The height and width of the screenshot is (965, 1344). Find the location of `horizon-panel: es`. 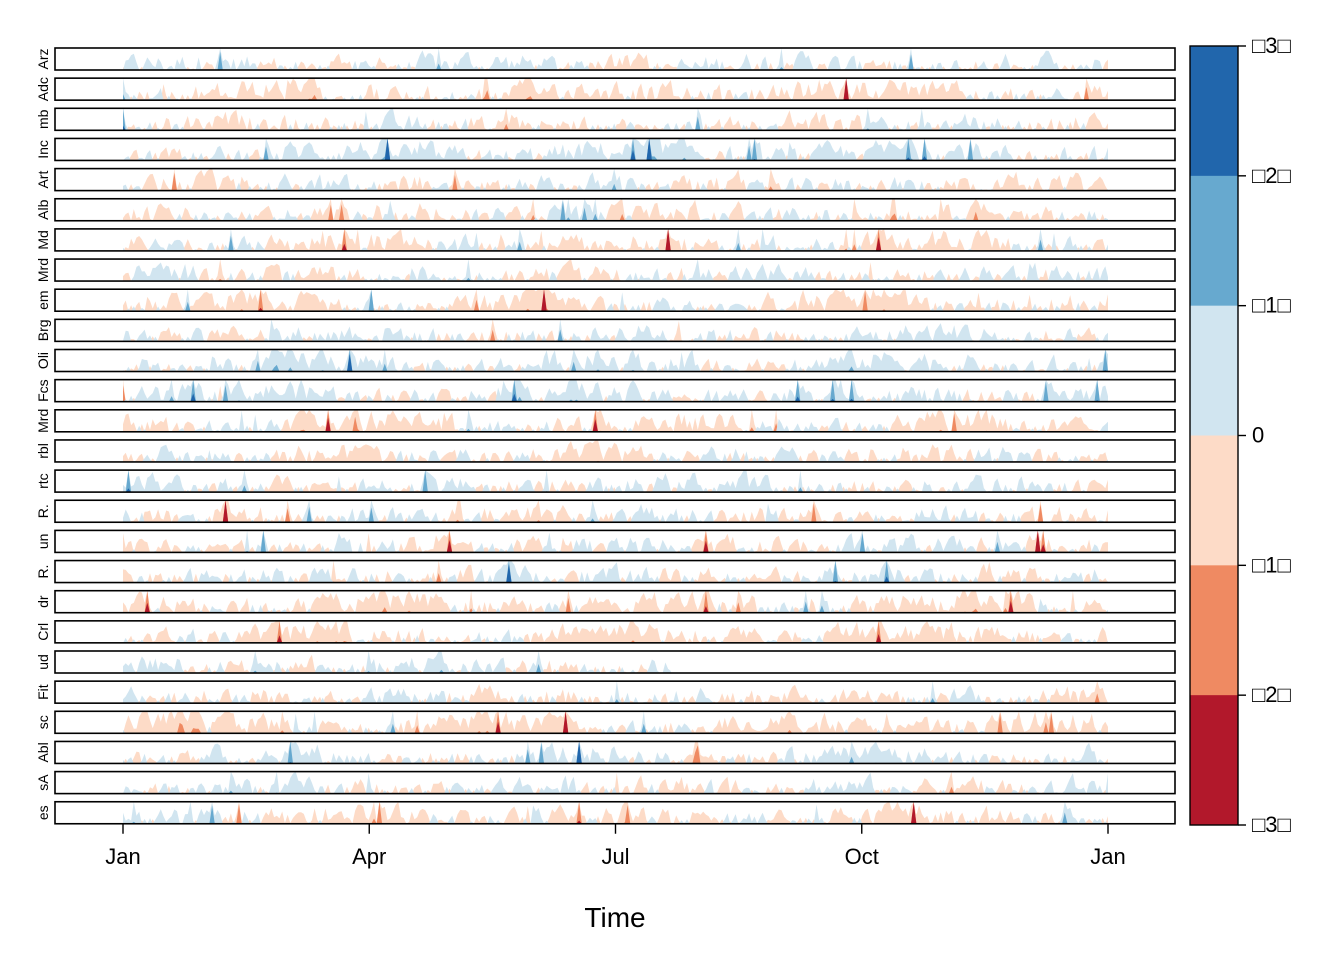

horizon-panel: es is located at coordinates (605, 813).